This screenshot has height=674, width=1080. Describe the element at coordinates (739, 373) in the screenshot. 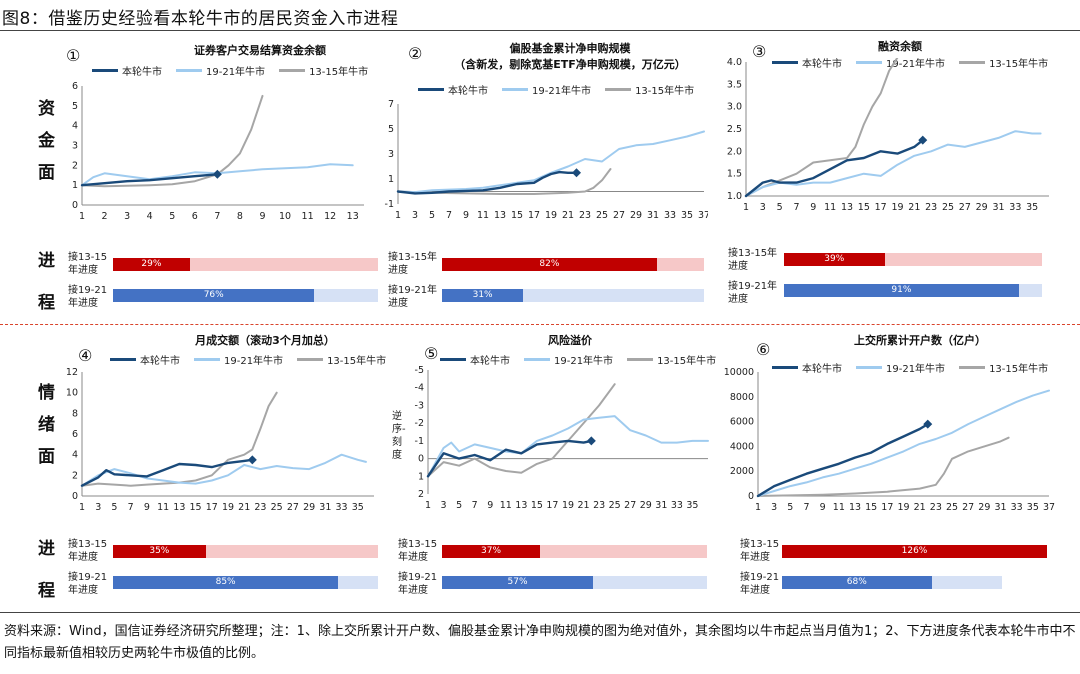

I see `y-tick-label: 10000` at that location.